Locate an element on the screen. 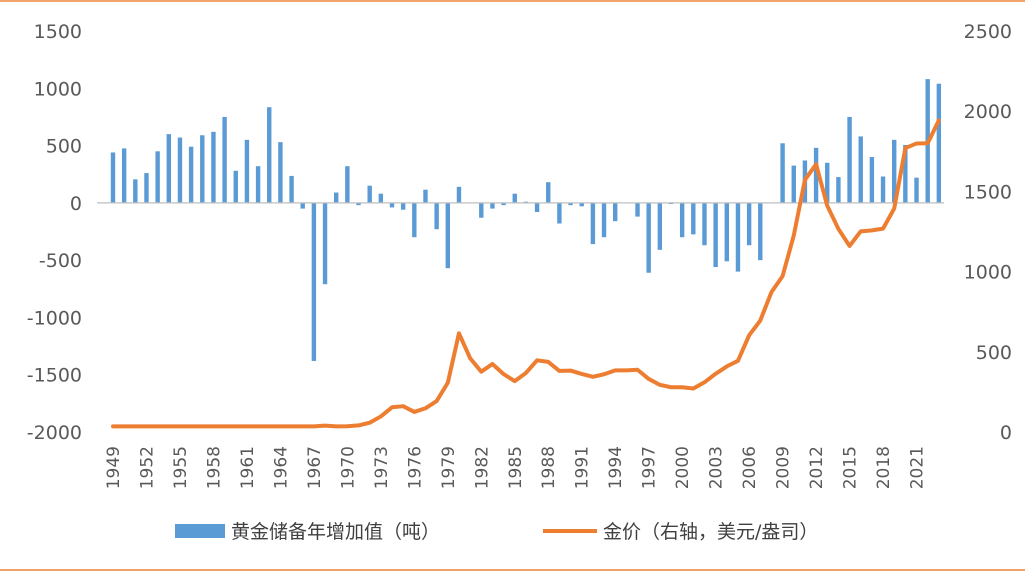 Image resolution: width=1025 pixels, height=572 pixels. right-axis-tick-label: 1500 is located at coordinates (988, 192).